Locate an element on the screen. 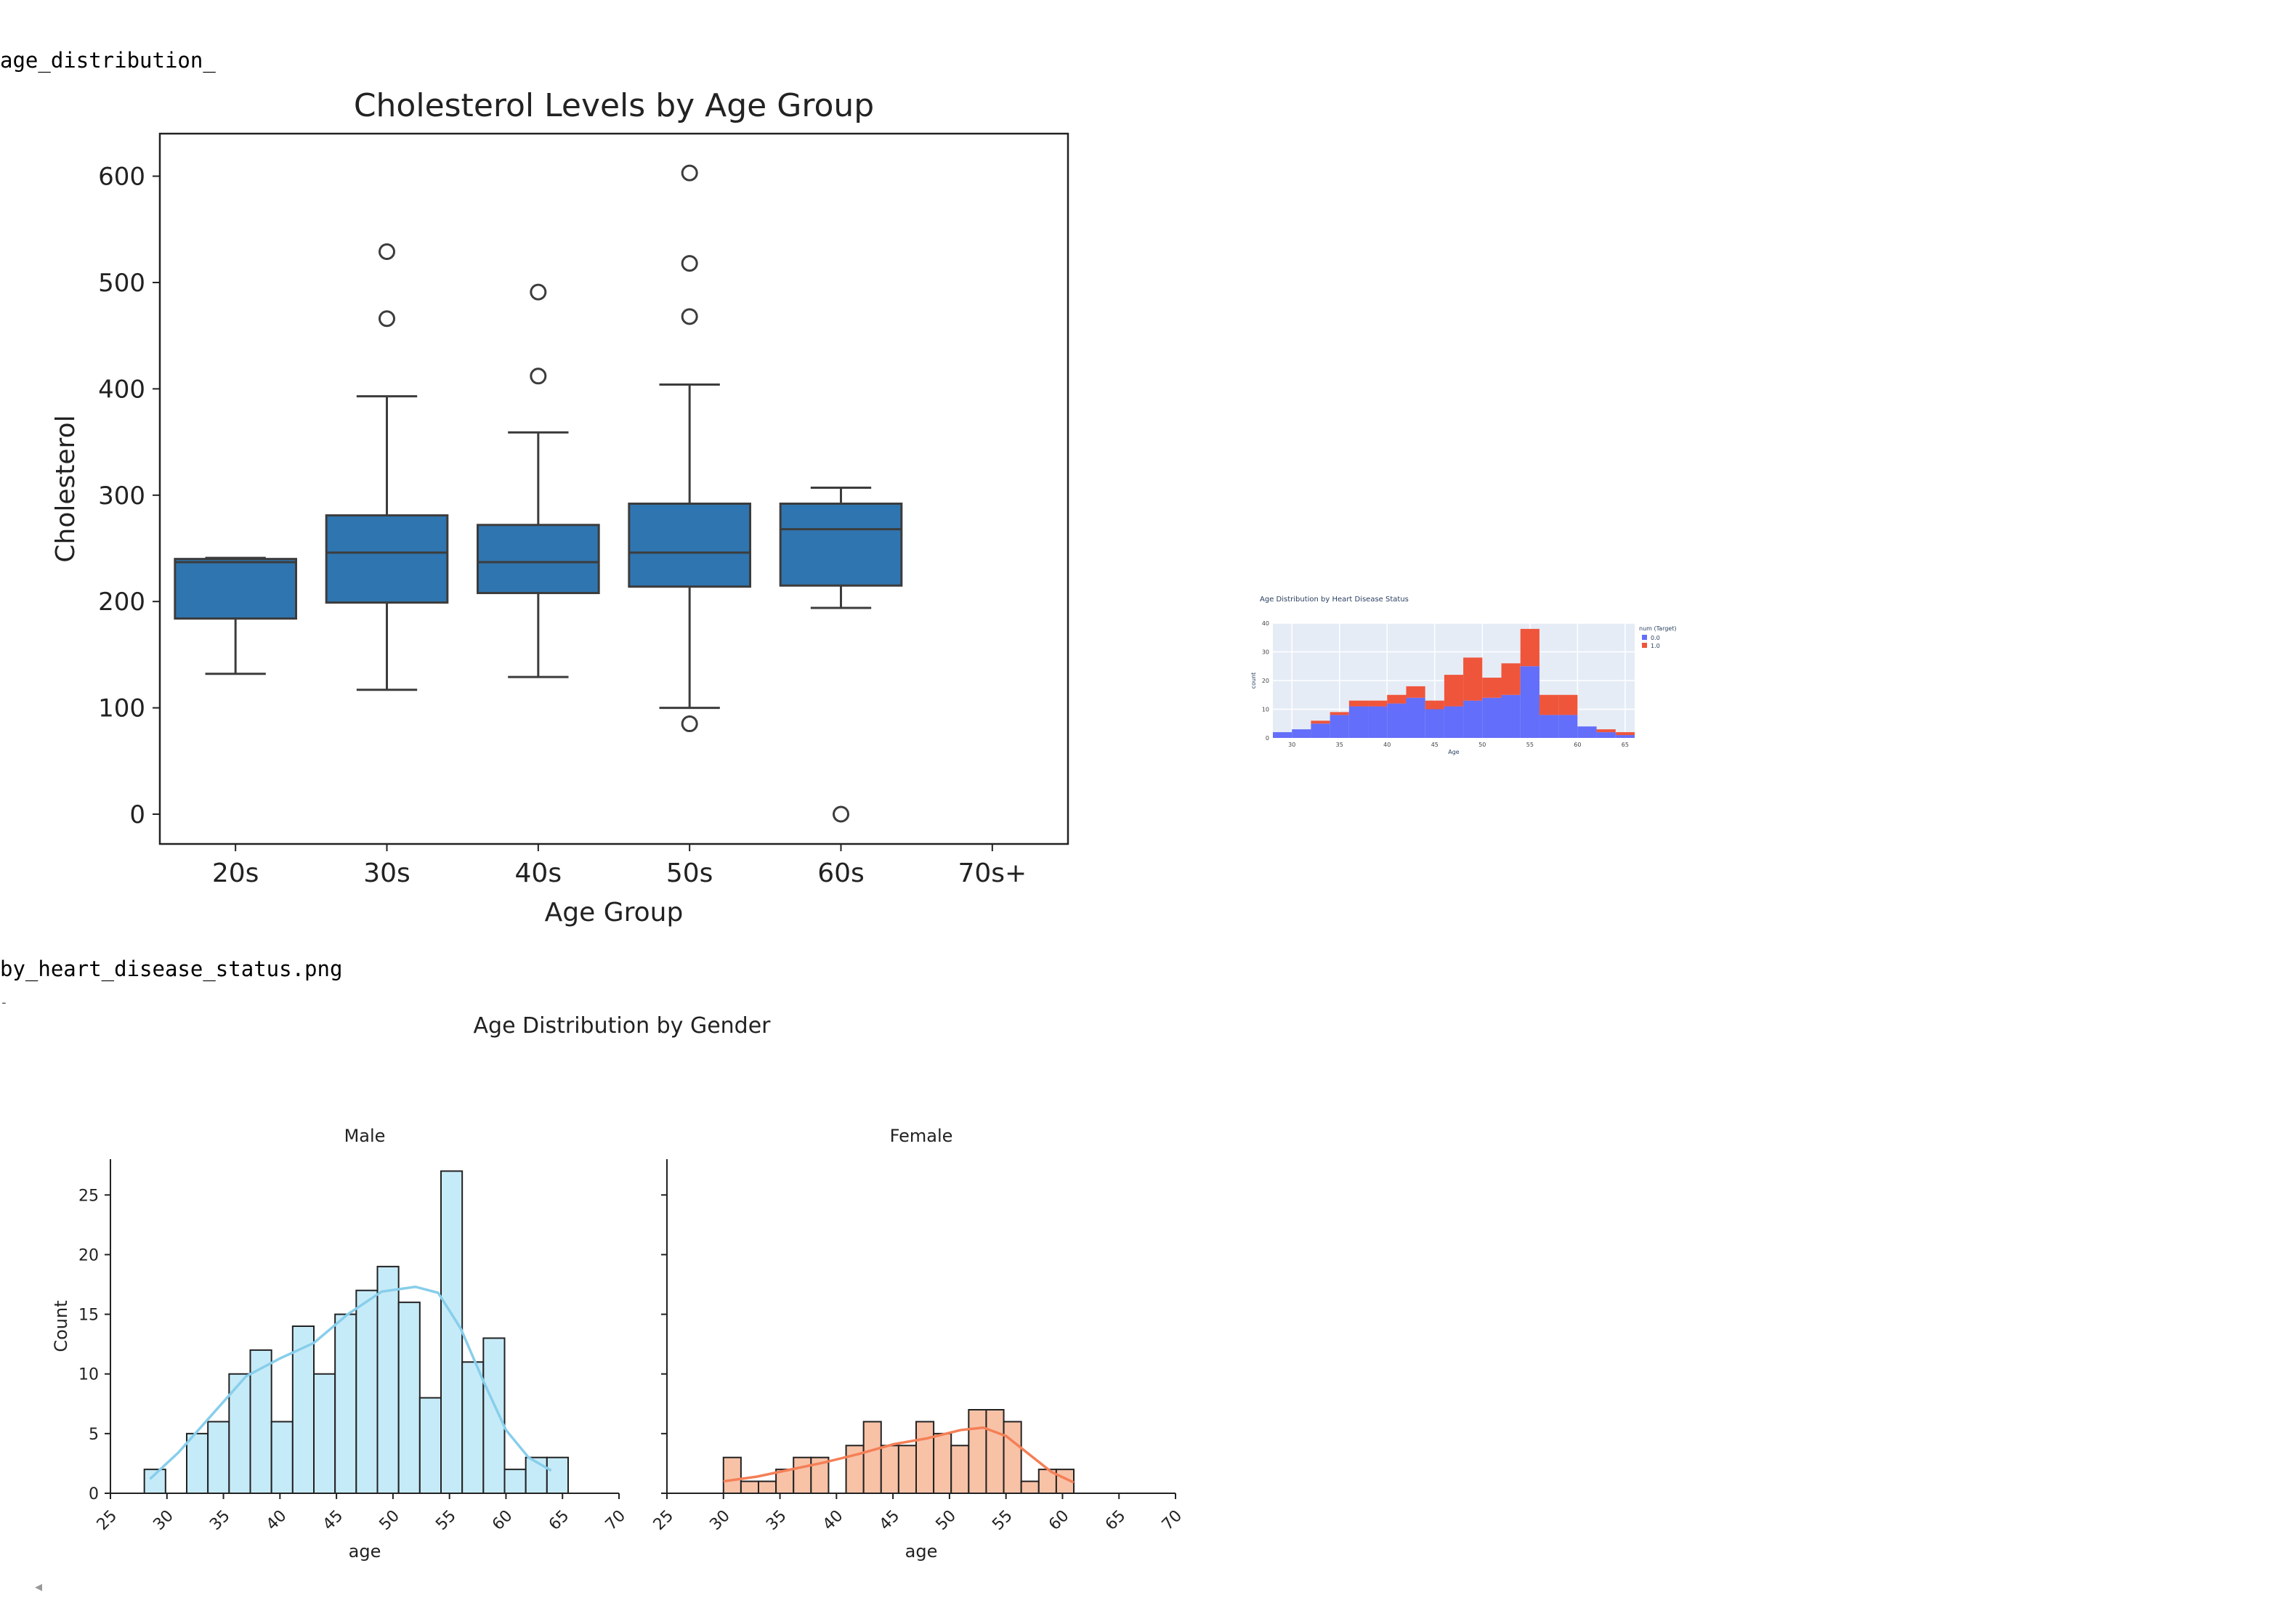  male-xtick-label: 40 is located at coordinates (276, 1520).